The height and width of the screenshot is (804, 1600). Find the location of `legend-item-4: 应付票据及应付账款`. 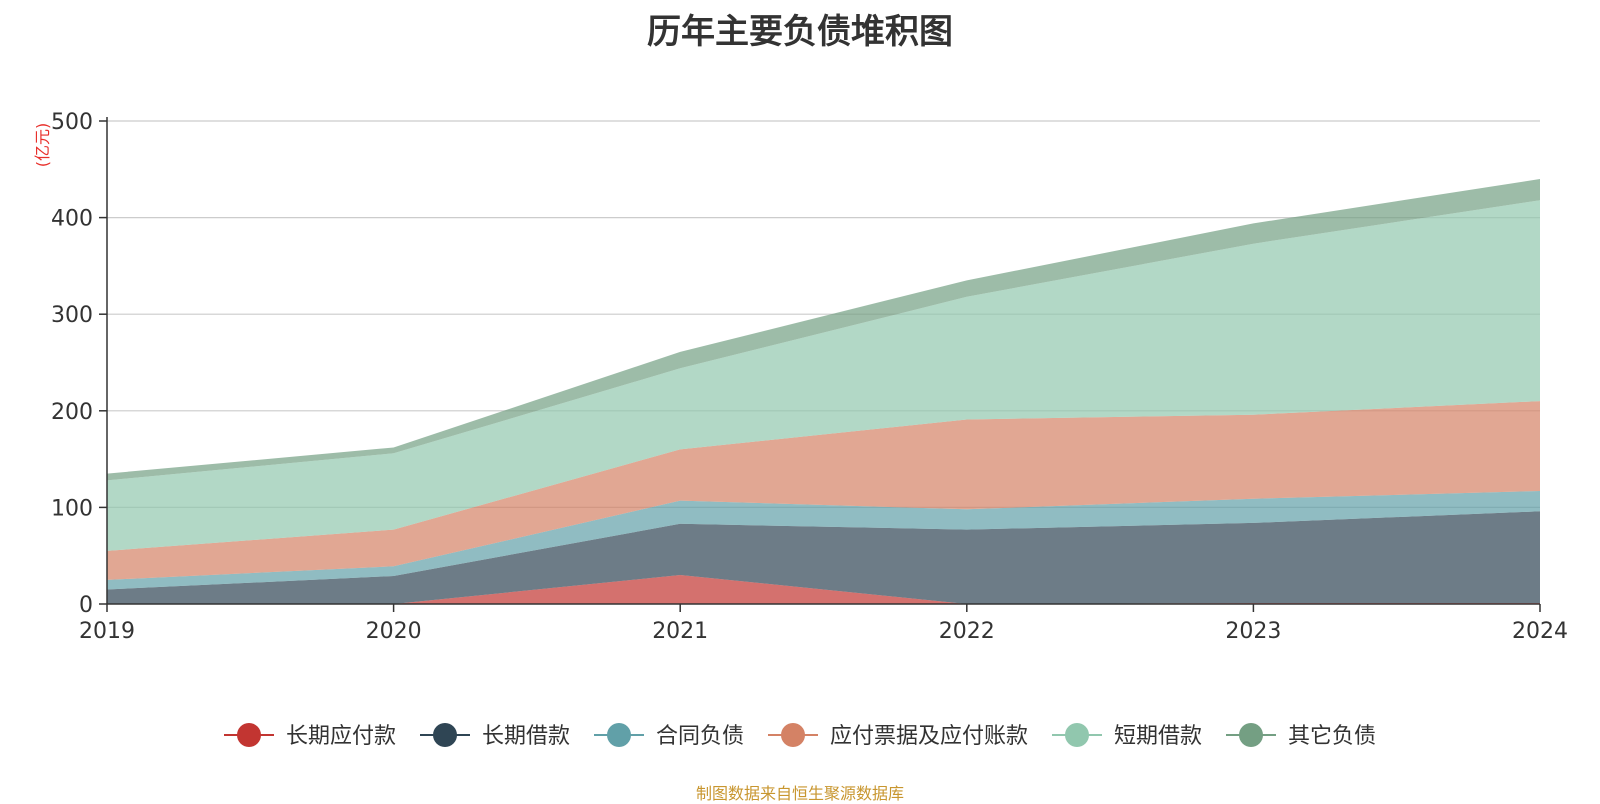

legend-item-4: 应付票据及应付账款 is located at coordinates (898, 736).